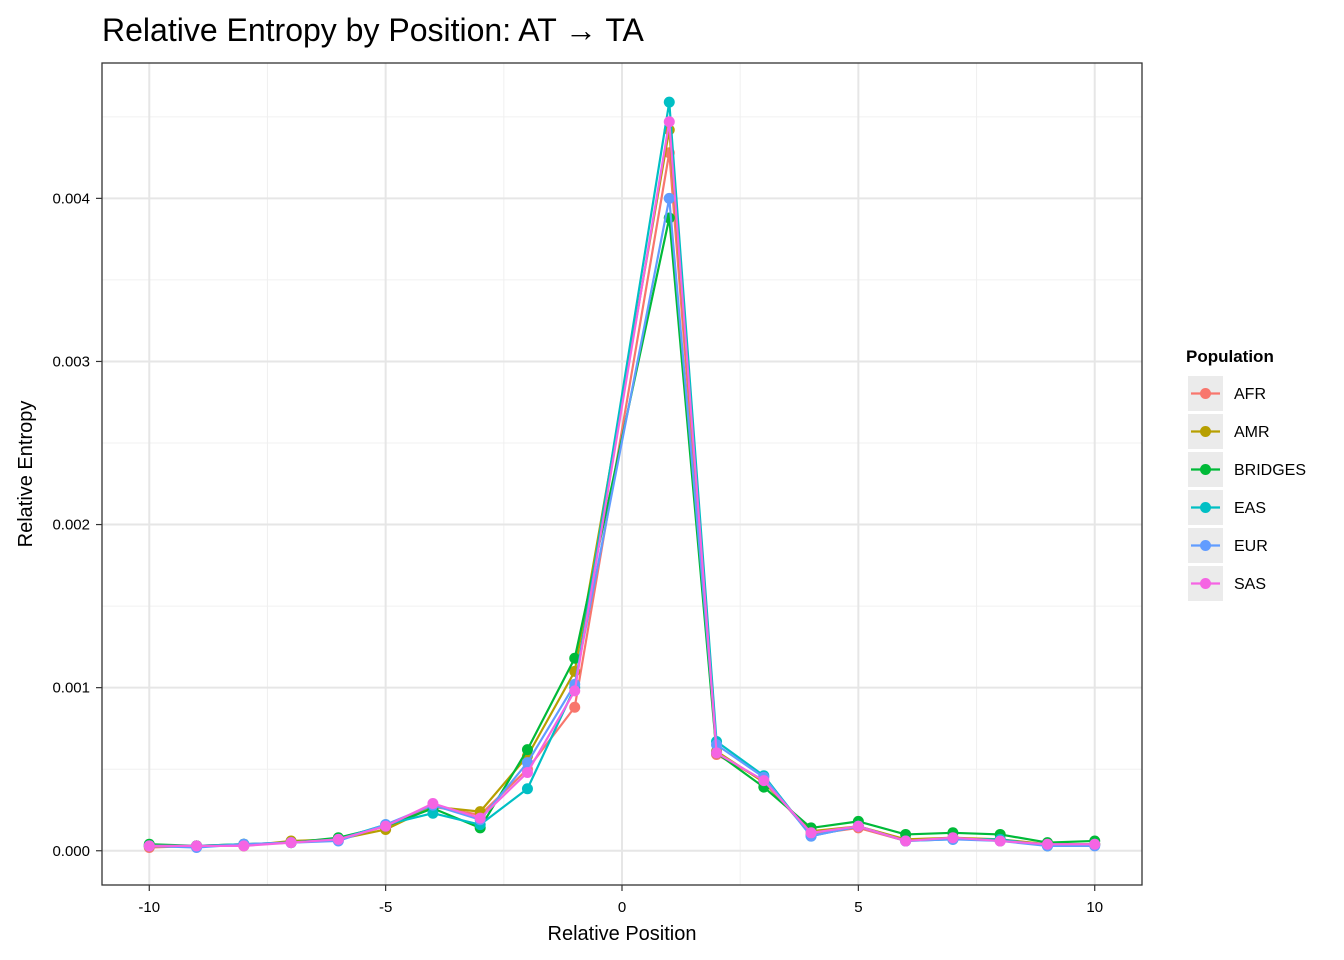 Image resolution: width=1344 pixels, height=960 pixels. I want to click on x-tick-label: -5, so click(385, 907).